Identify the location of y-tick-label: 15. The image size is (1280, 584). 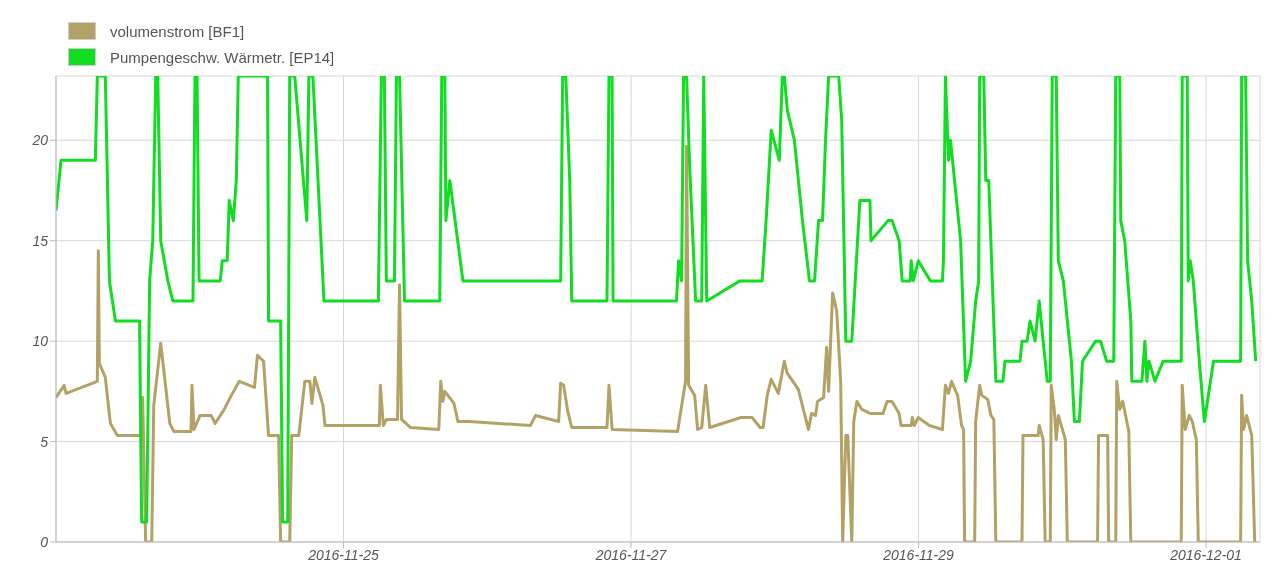
(40, 240).